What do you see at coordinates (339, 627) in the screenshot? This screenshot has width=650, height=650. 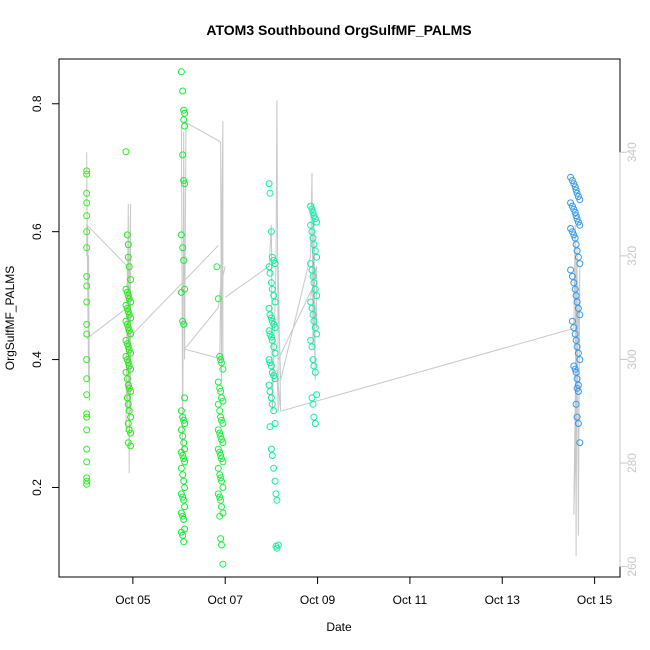 I see `x-axis-label: Date` at bounding box center [339, 627].